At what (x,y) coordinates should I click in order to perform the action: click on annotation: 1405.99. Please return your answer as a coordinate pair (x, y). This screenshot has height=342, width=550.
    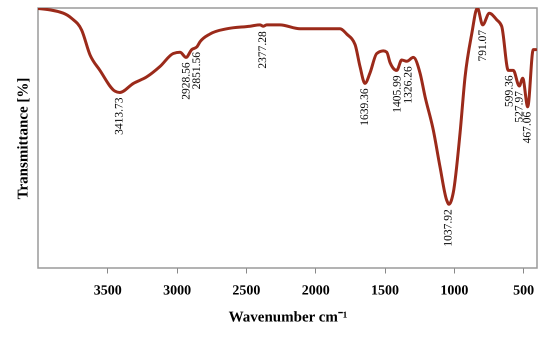
    Looking at the image, I should click on (398, 94).